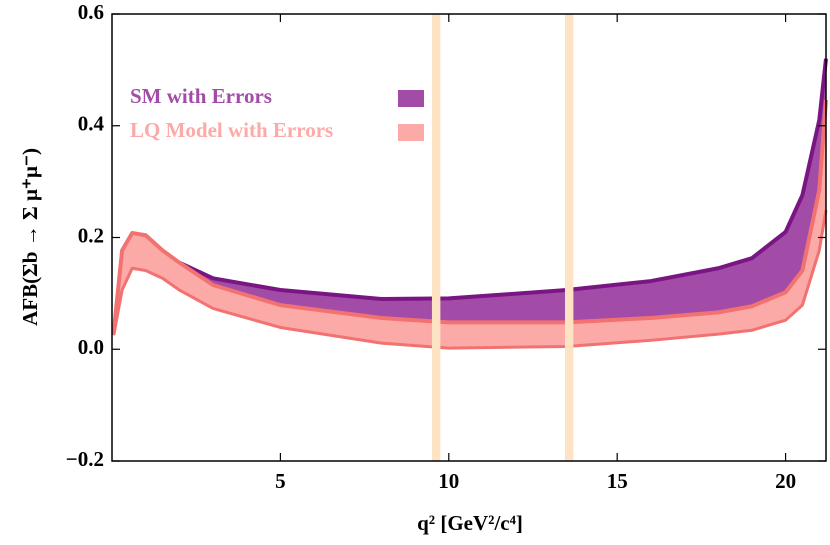  I want to click on x-tick-label: 15, so click(617, 481).